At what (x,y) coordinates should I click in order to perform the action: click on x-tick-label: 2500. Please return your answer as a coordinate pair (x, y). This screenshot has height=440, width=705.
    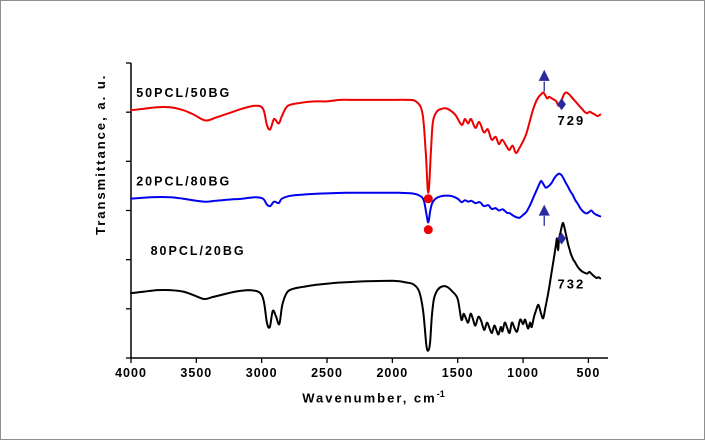
    Looking at the image, I should click on (327, 373).